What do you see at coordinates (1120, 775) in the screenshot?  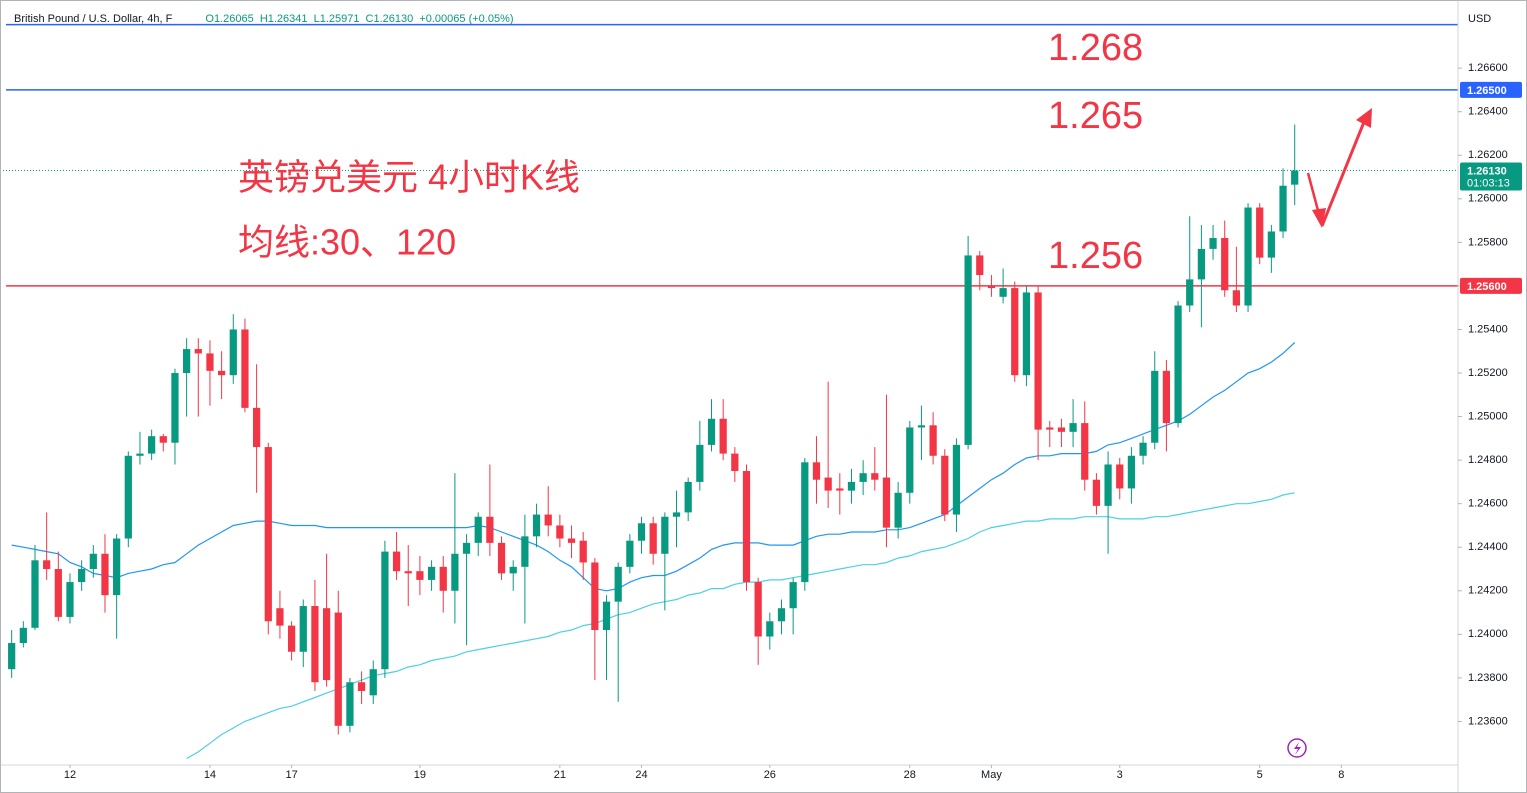 I see `x-tick-label: 3` at bounding box center [1120, 775].